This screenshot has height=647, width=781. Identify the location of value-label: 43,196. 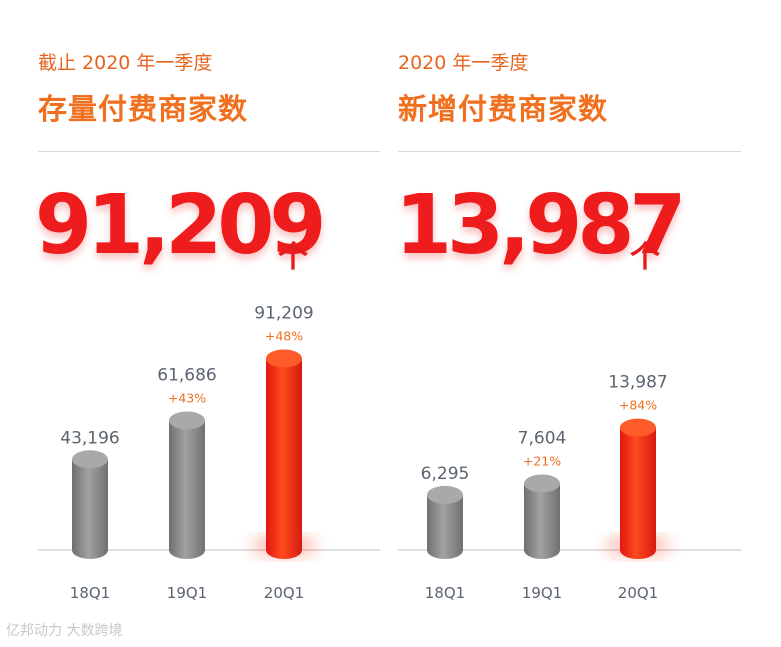
(89, 438).